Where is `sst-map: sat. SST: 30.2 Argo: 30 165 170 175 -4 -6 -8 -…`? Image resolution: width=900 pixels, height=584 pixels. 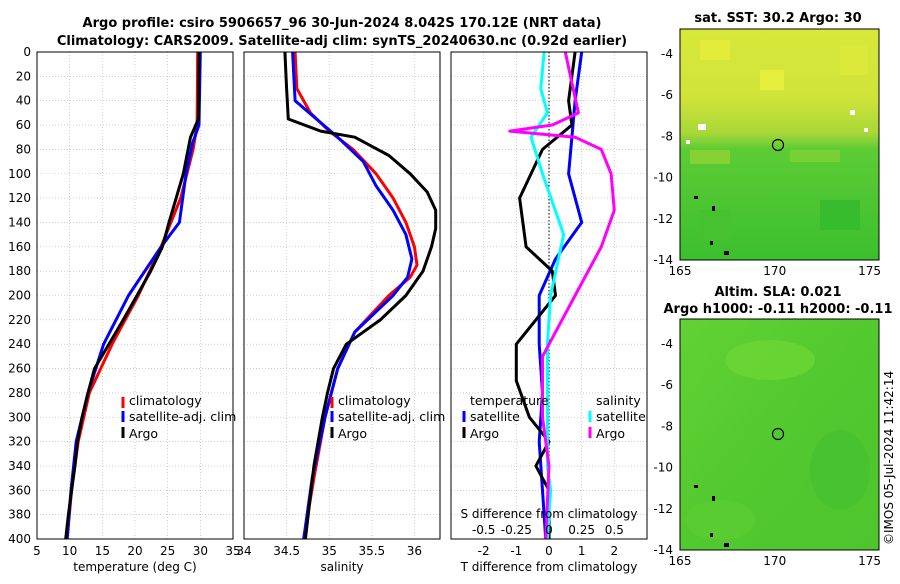 sst-map: sat. SST: 30.2 Argo: 30 165 170 175 -4 -6 -8 -… is located at coordinates (767, 144).